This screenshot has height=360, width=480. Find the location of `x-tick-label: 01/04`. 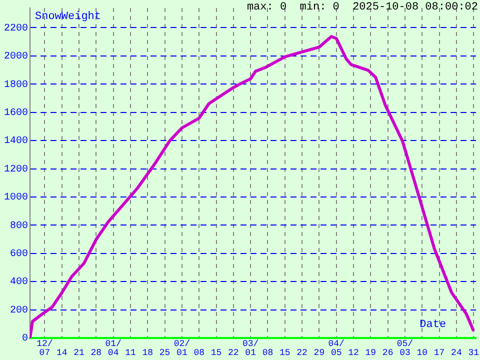

x-tick-label: 01/04 is located at coordinates (113, 348).